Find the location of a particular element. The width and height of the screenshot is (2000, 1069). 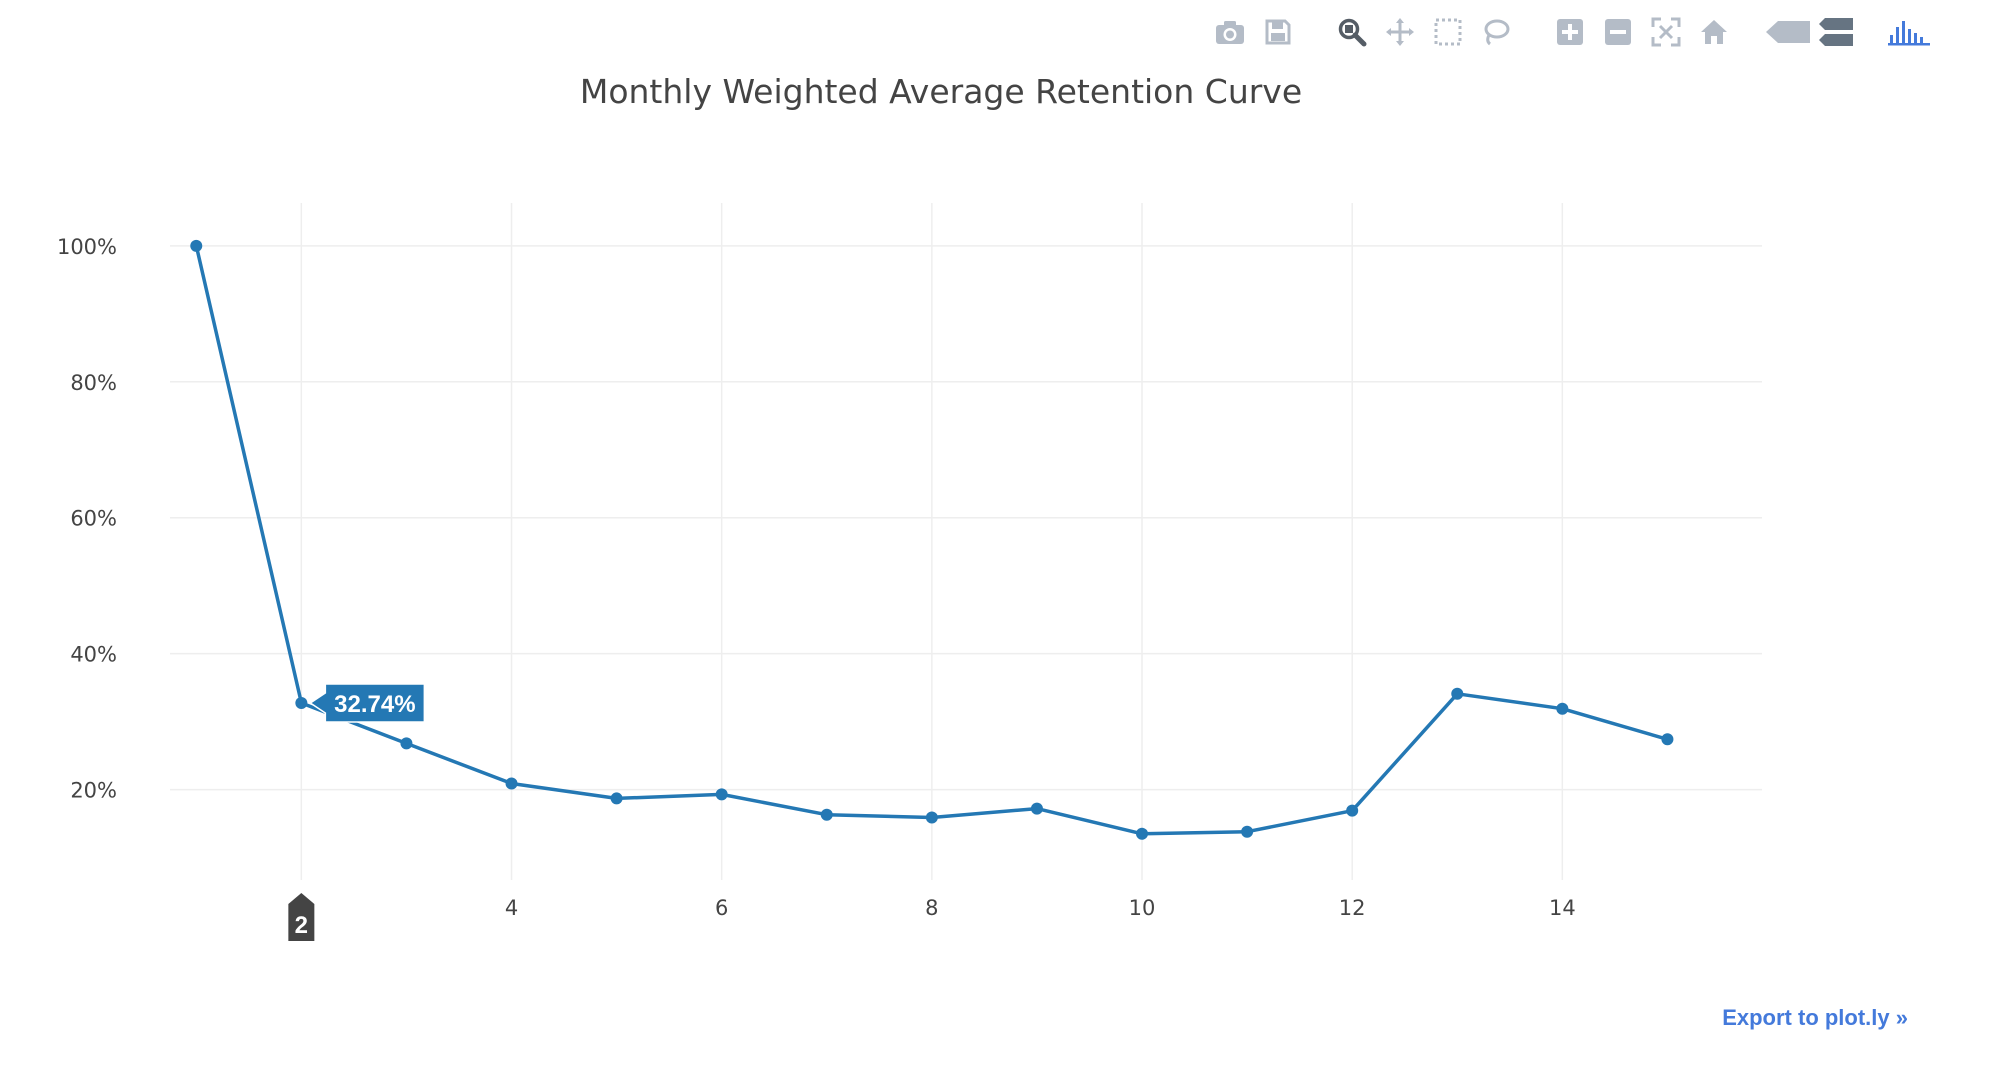

autoscale-button is located at coordinates (1666, 32).